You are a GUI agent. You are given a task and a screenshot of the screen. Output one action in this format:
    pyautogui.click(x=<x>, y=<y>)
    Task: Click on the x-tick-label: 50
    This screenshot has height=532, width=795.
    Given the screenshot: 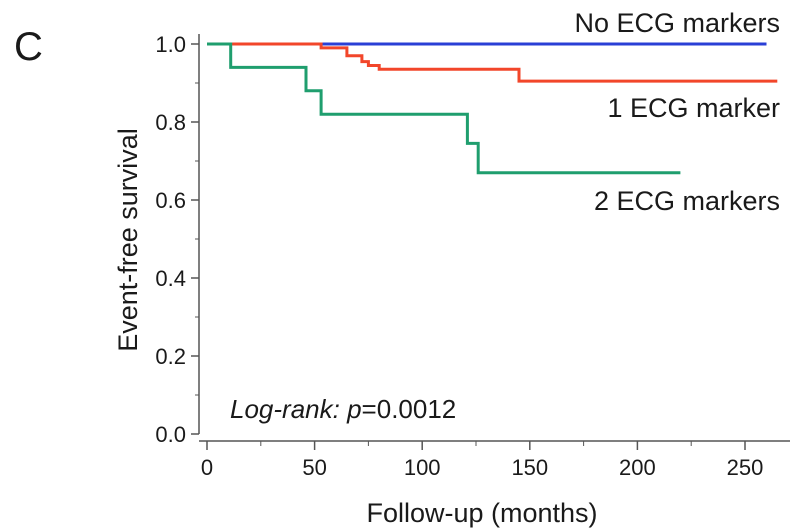 What is the action you would take?
    pyautogui.click(x=314, y=467)
    